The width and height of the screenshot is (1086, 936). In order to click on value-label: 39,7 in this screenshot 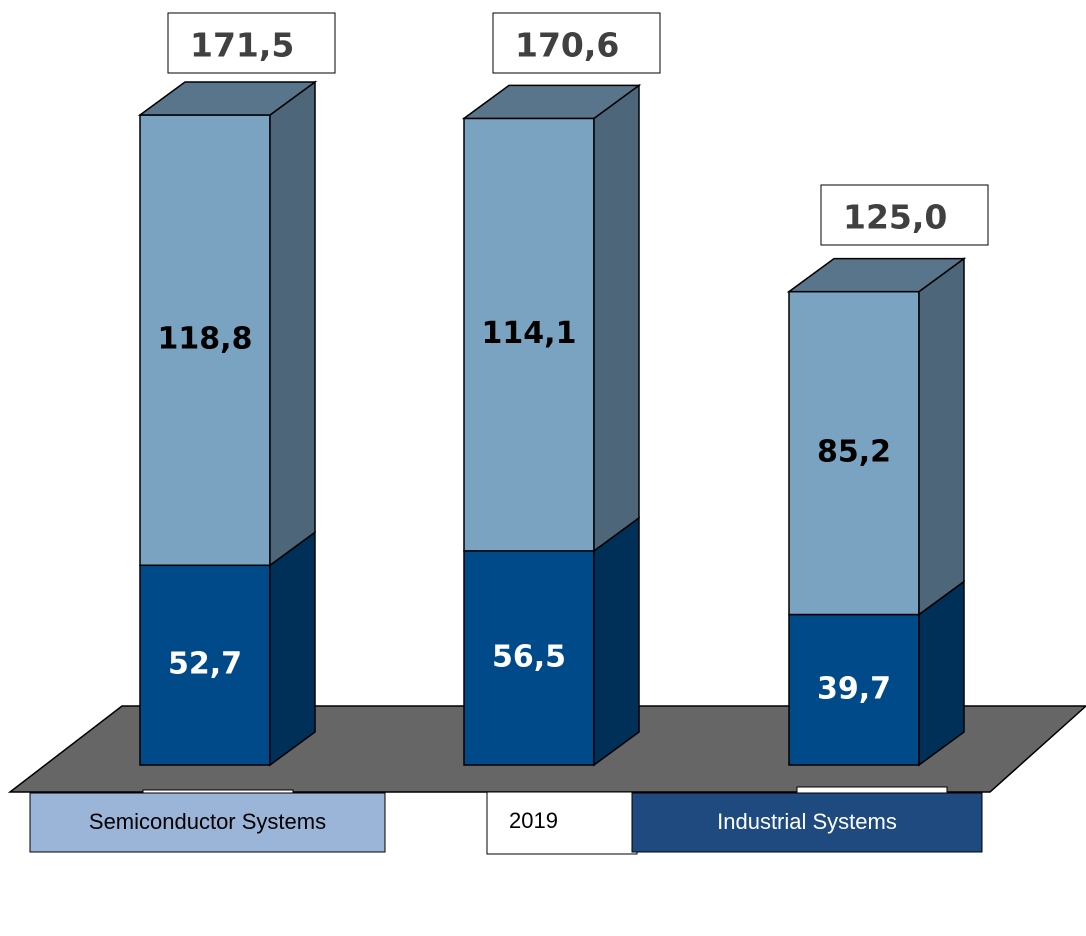, I will do `click(854, 688)`.